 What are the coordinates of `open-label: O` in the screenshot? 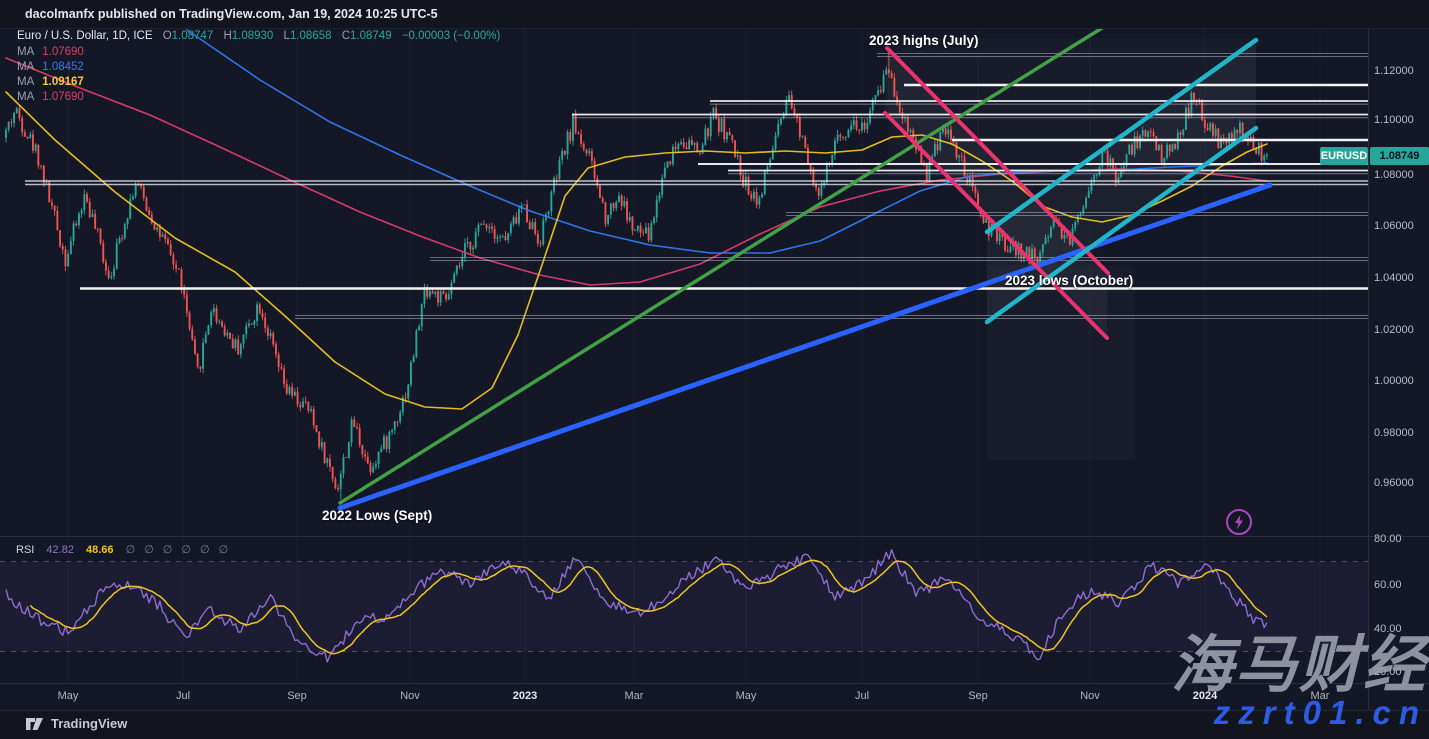 It's located at (167, 36).